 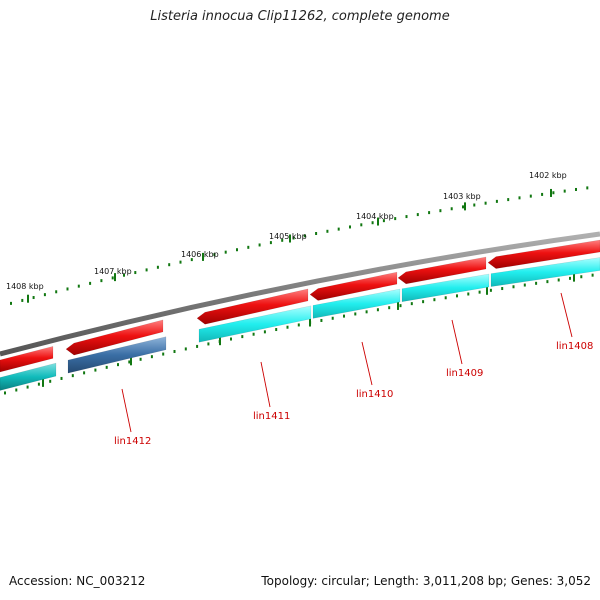 I want to click on tick-label: 1403 kbp, so click(x=462, y=196).